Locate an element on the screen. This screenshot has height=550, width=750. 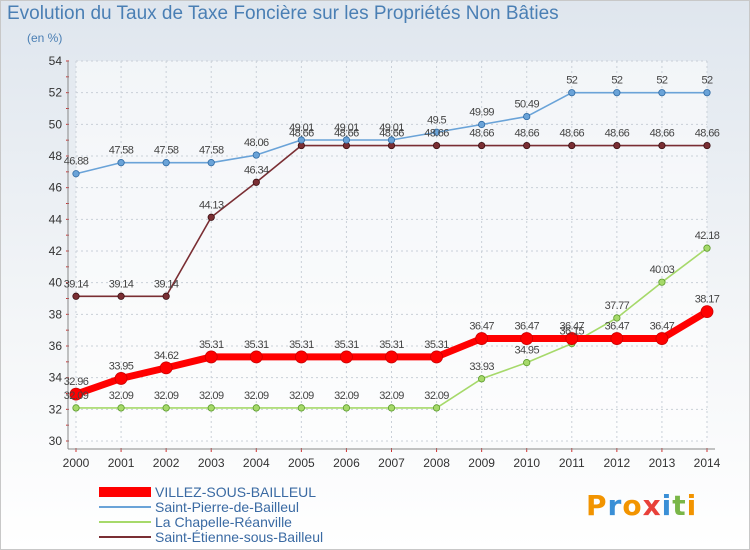
data-label-saint-pierre: 49.5 is located at coordinates (436, 120).